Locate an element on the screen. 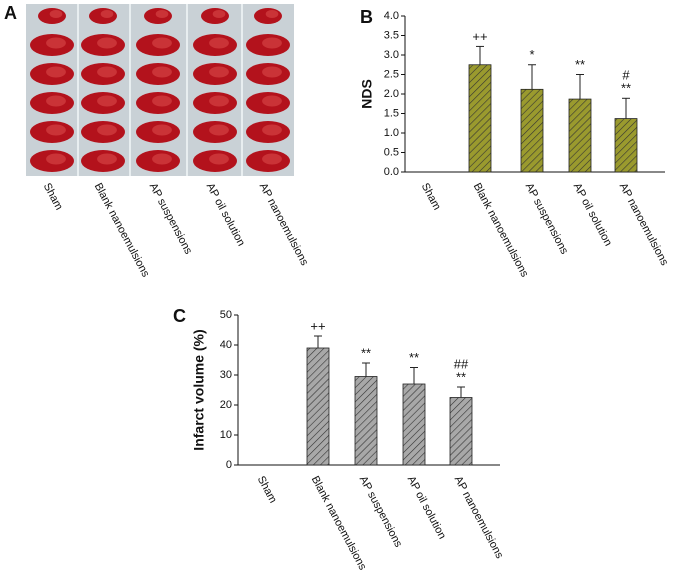 This screenshot has height=577, width=680. photo-background is located at coordinates (160, 90).